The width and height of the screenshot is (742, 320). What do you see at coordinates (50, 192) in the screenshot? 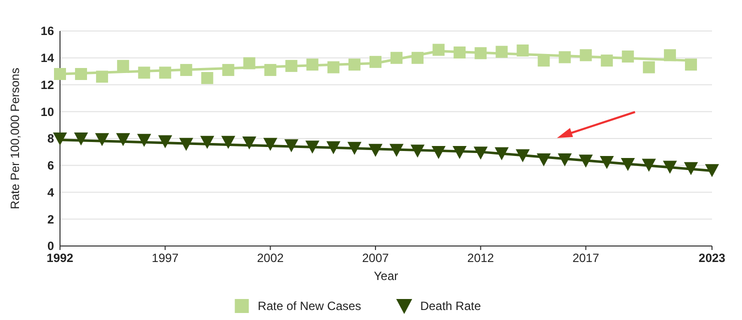
I see `y-tick-label: 4` at bounding box center [50, 192].